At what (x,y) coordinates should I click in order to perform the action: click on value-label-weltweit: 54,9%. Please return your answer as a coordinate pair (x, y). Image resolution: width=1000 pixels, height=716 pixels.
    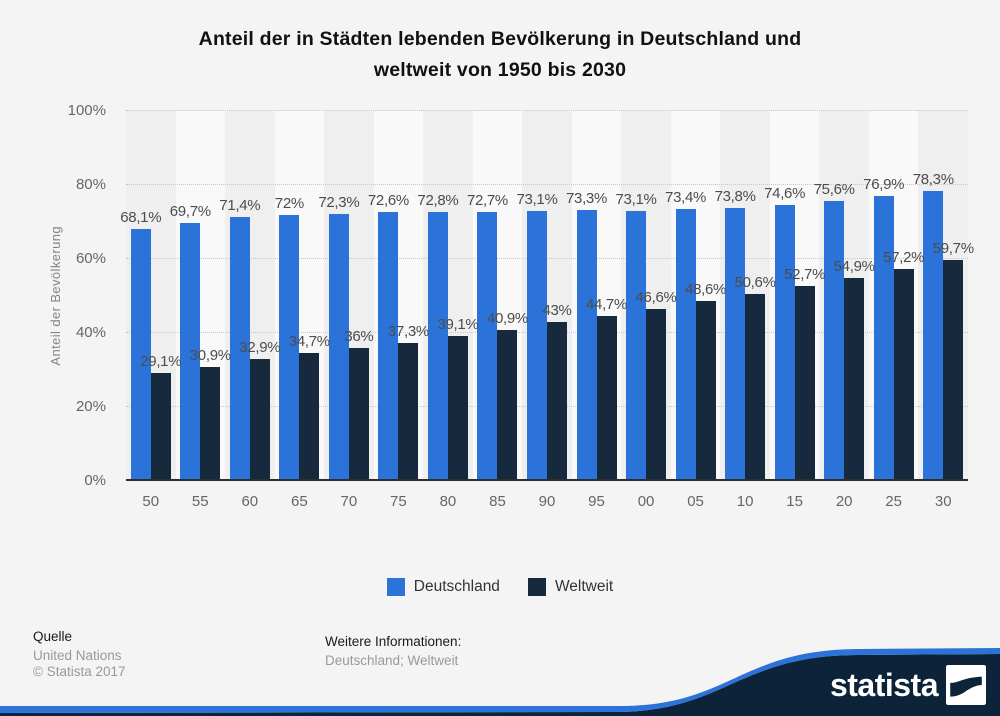
    Looking at the image, I should click on (854, 266).